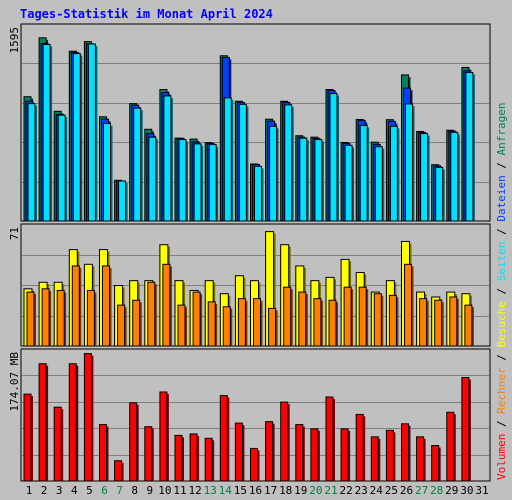 This screenshot has width=512, height=500. What do you see at coordinates (240, 490) in the screenshot?
I see `day-label: 15` at bounding box center [240, 490].